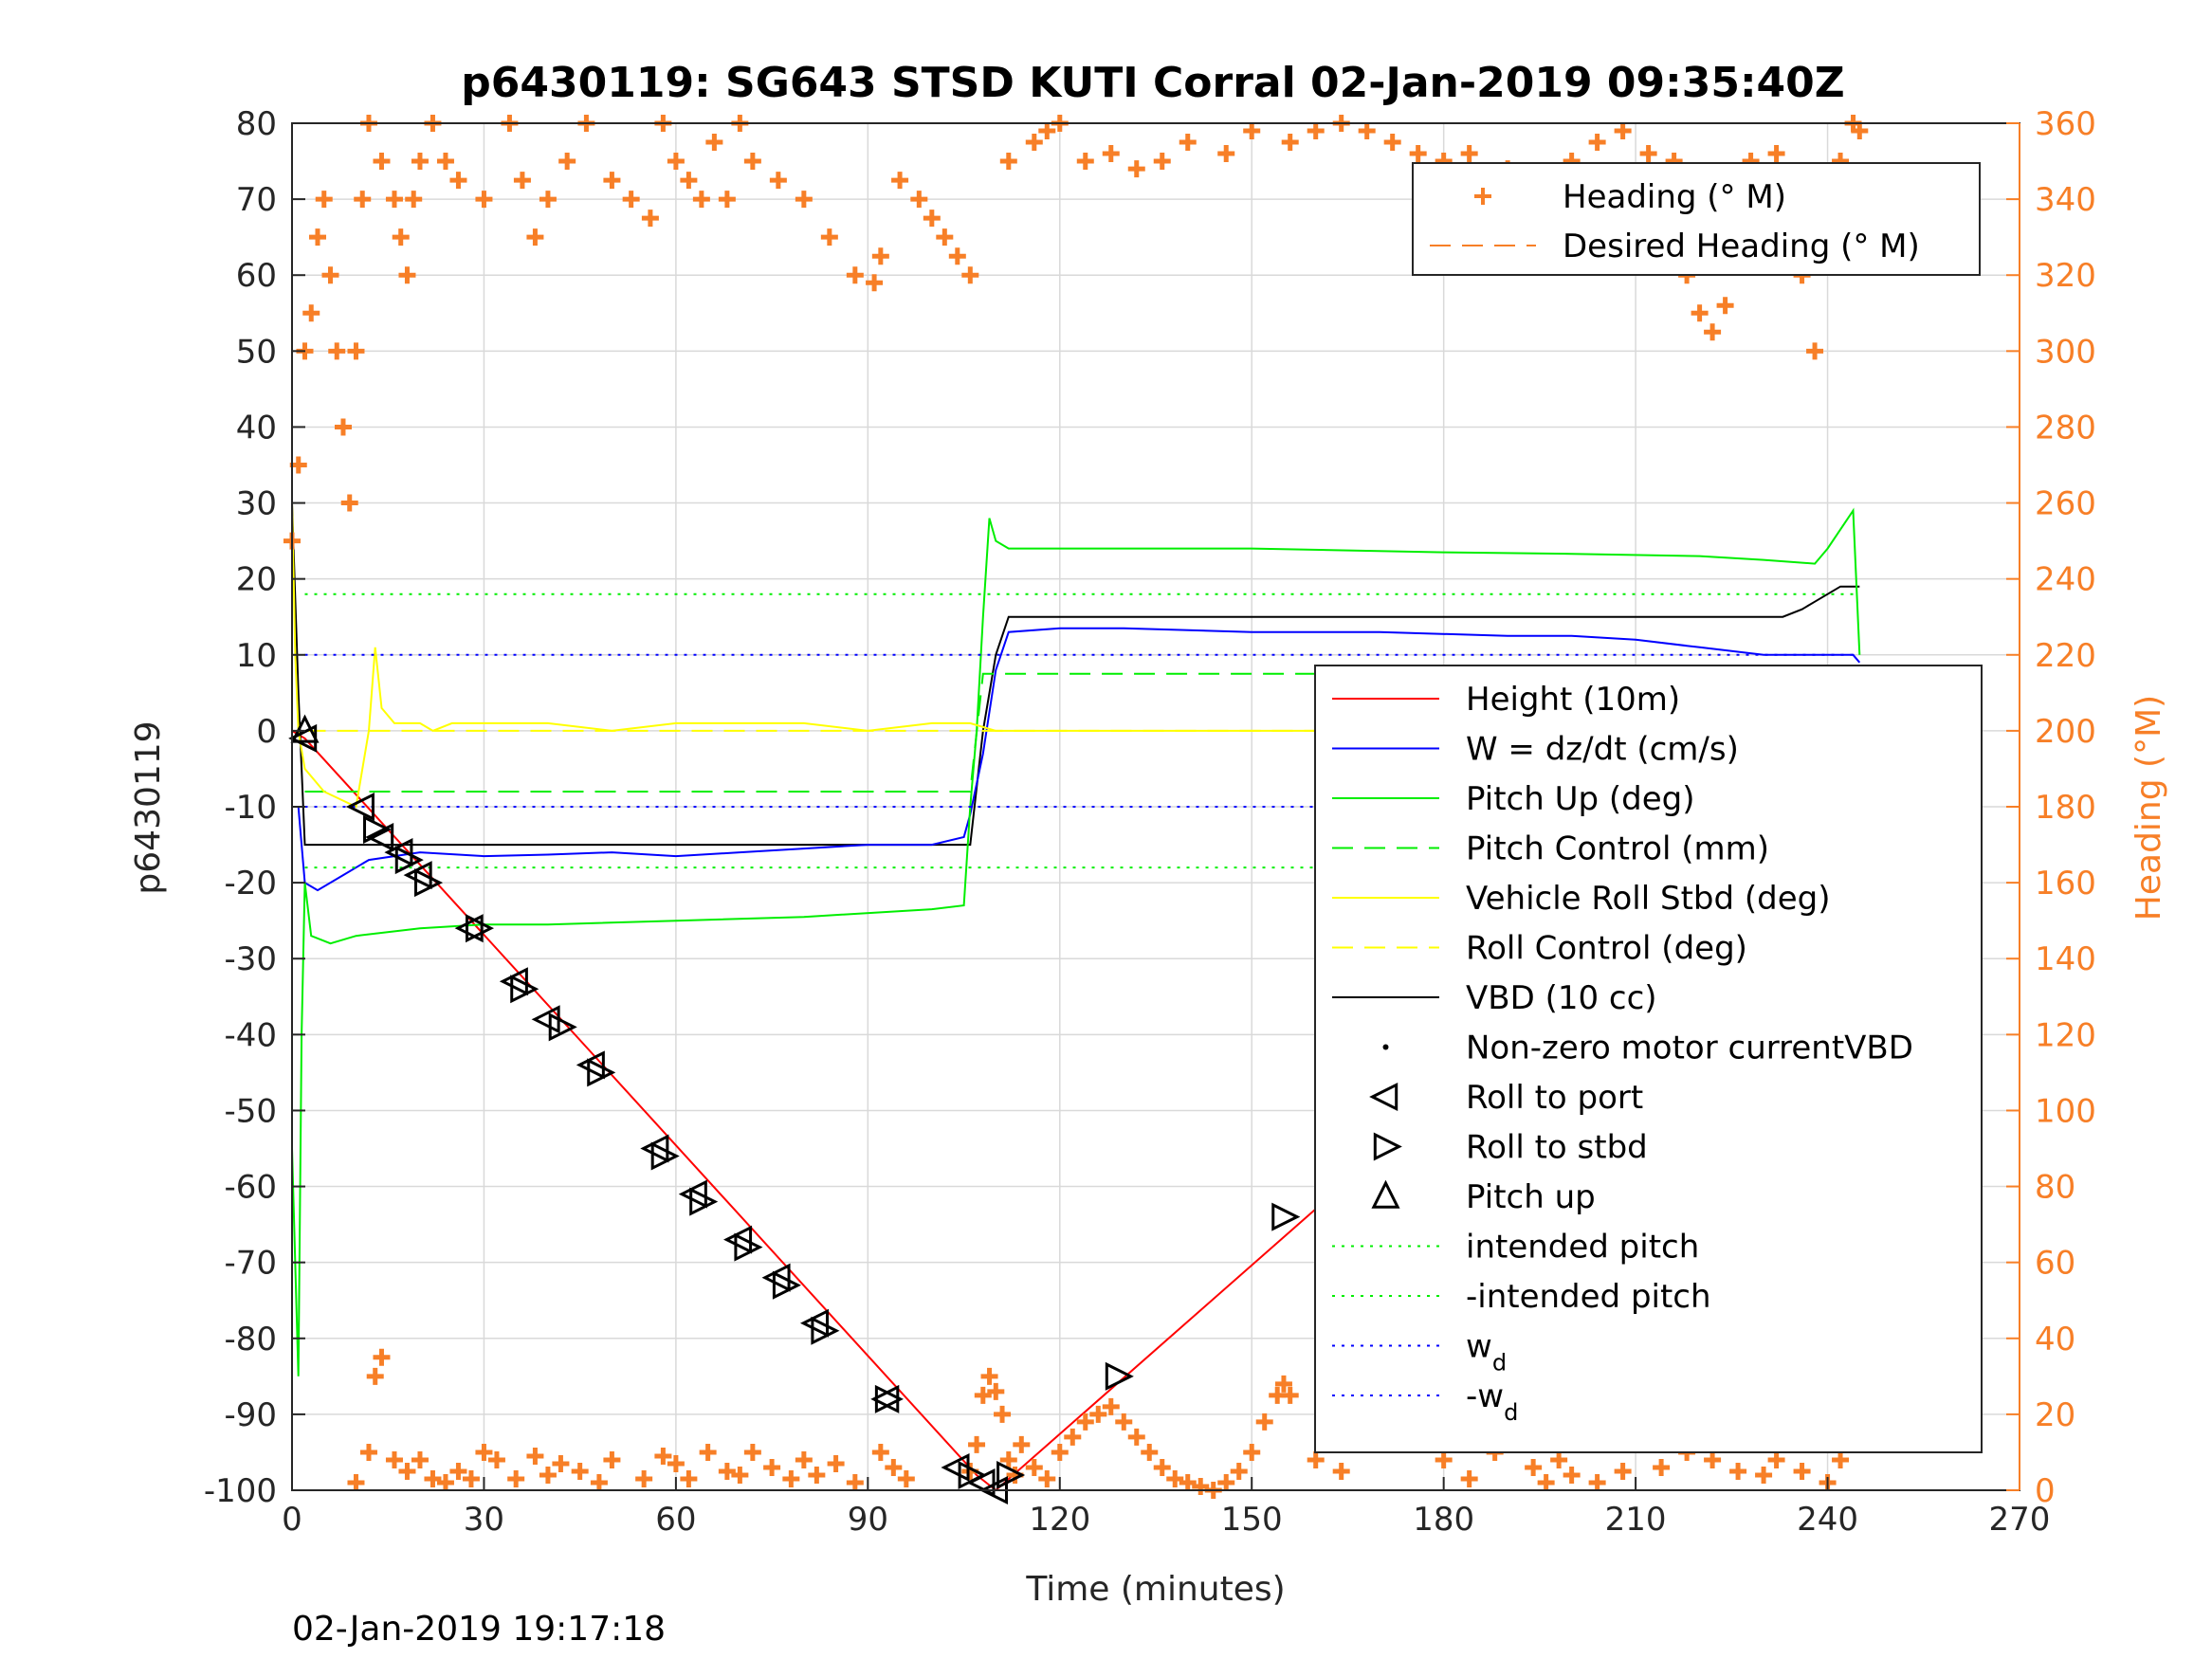 The width and height of the screenshot is (2212, 1659). I want to click on y-left-tick-label: 30, so click(256, 504).